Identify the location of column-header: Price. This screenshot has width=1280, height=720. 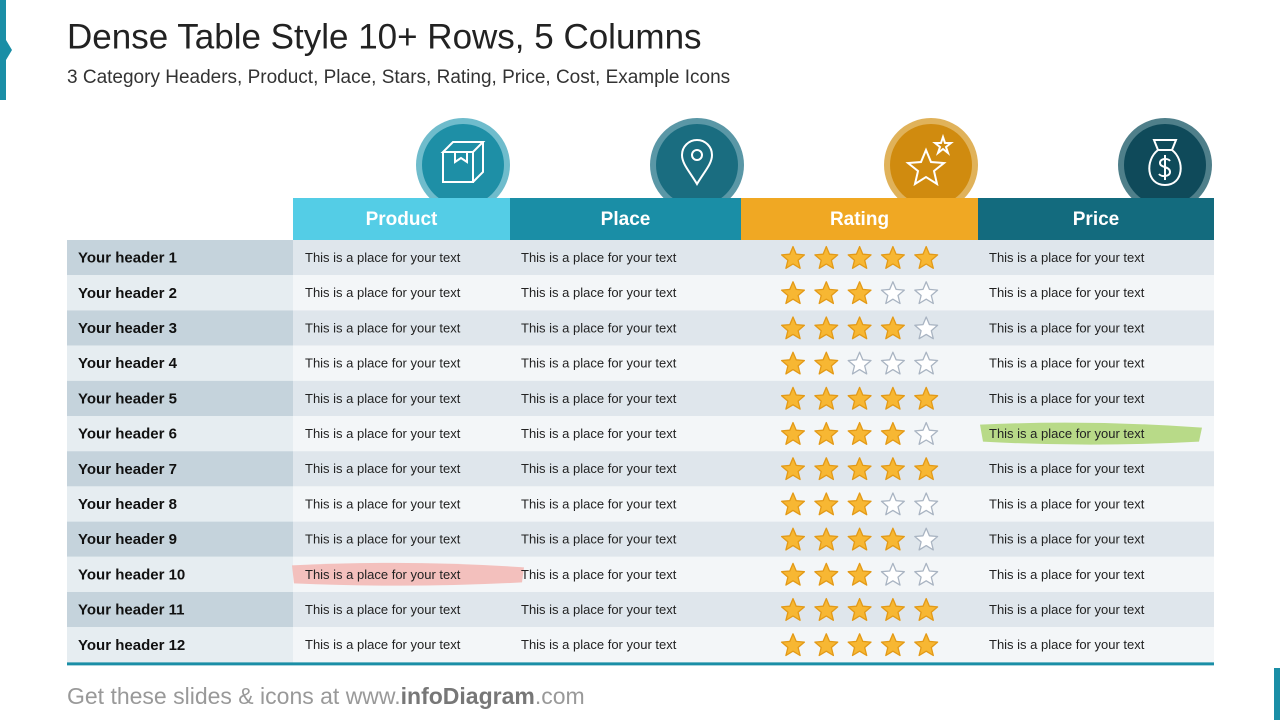
(1096, 219).